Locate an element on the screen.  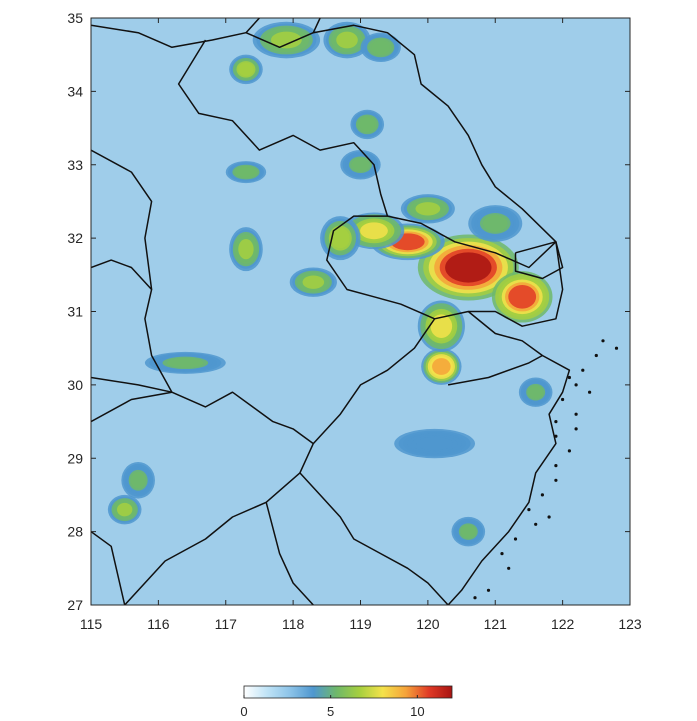
y-tick-label: 30 is located at coordinates (75, 385).